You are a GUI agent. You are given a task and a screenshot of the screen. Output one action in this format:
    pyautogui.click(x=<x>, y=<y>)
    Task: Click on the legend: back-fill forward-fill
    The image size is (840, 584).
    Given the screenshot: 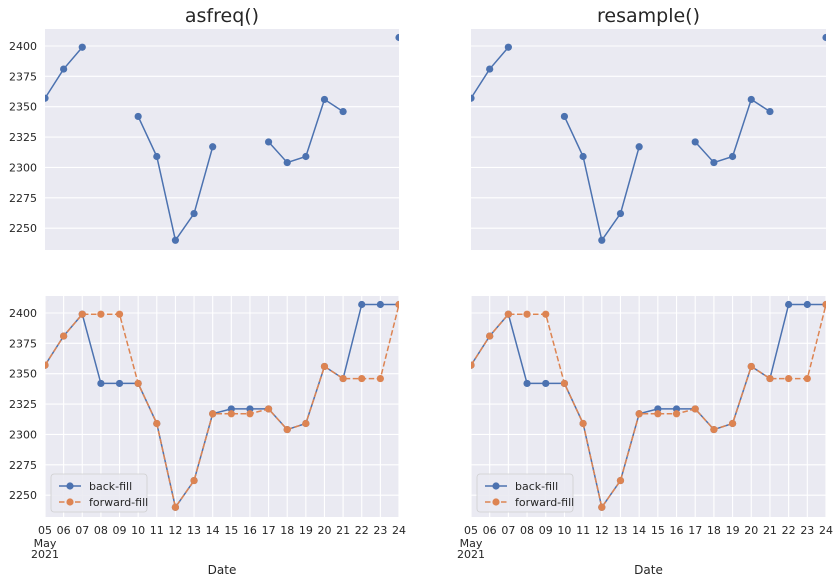 What is the action you would take?
    pyautogui.click(x=525, y=493)
    